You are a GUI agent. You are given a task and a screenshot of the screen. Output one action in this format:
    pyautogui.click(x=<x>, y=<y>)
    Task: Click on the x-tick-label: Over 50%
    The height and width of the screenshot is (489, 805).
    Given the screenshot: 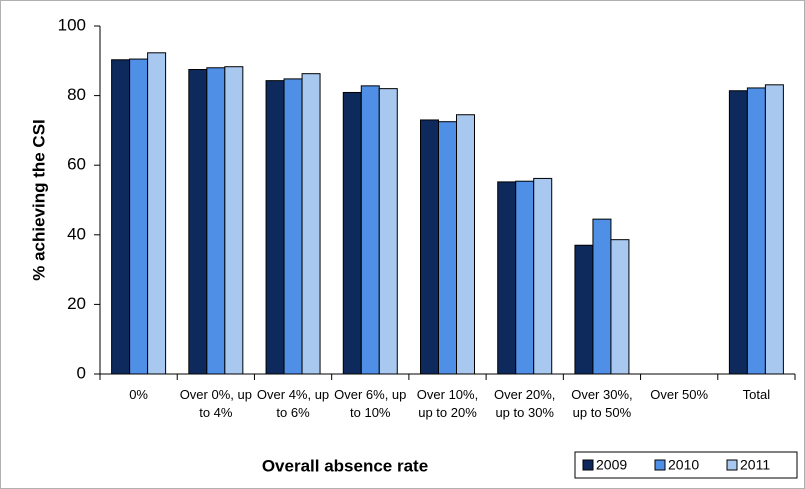 What is the action you would take?
    pyautogui.click(x=679, y=394)
    